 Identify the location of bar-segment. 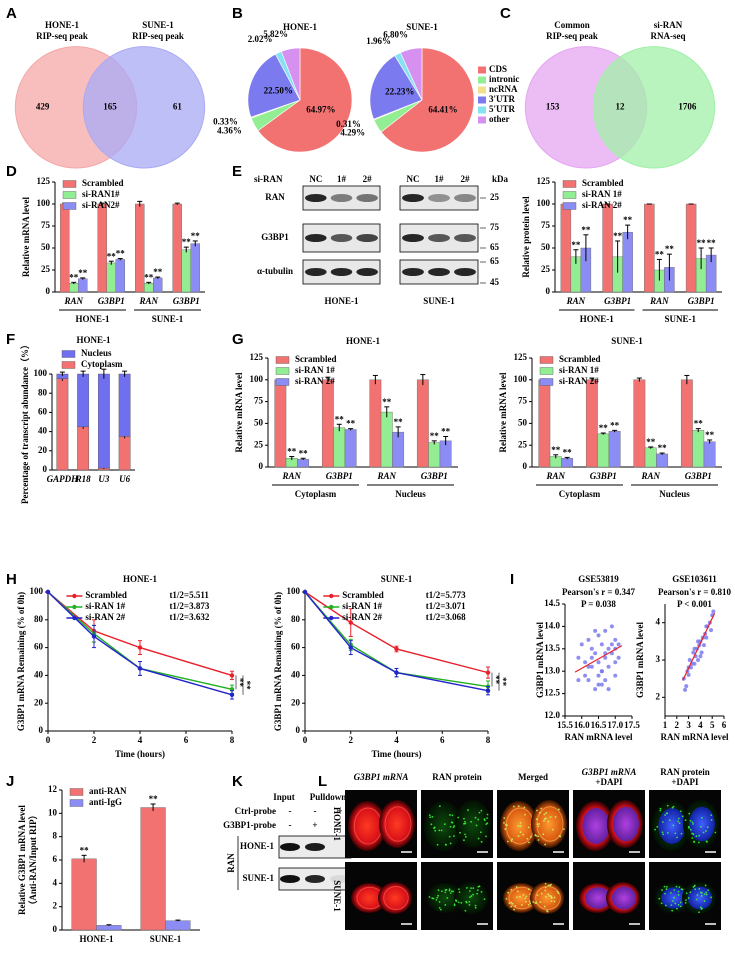
(83, 400).